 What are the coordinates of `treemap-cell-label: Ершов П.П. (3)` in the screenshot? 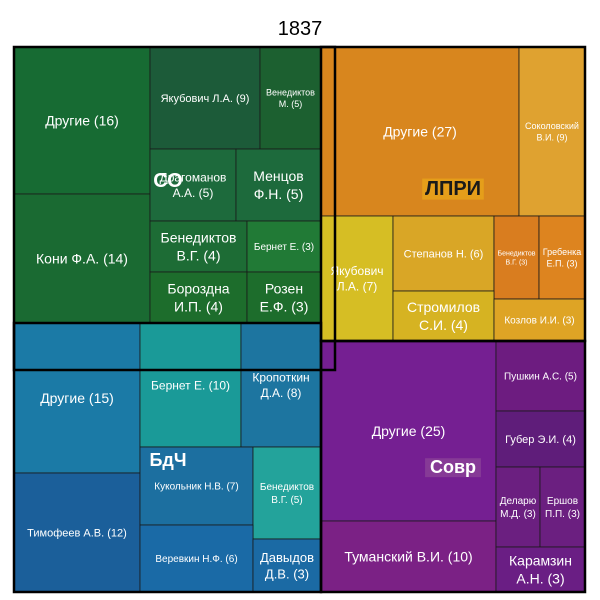 It's located at (562, 508).